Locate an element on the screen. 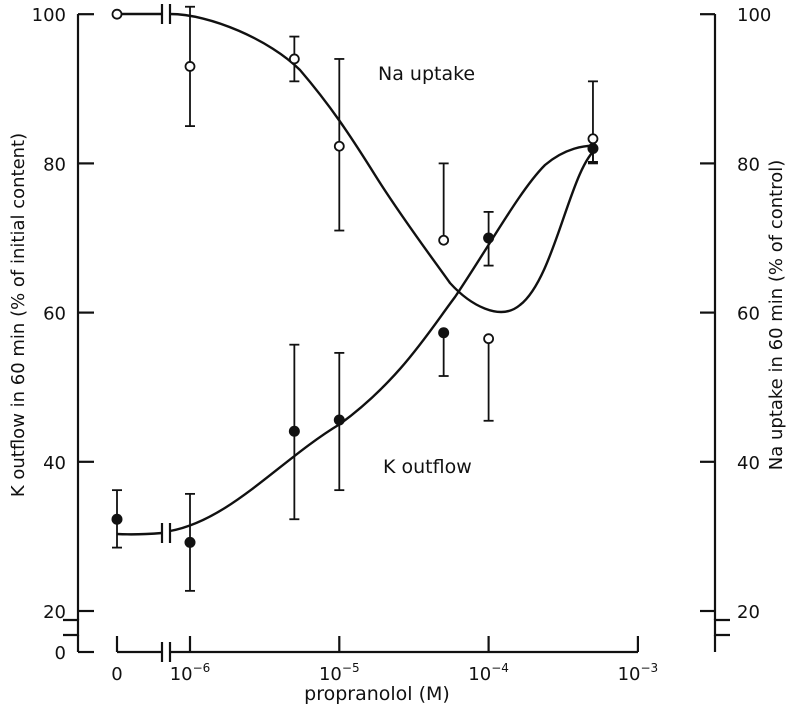  y-left-tick-label: 0 is located at coordinates (60, 653).